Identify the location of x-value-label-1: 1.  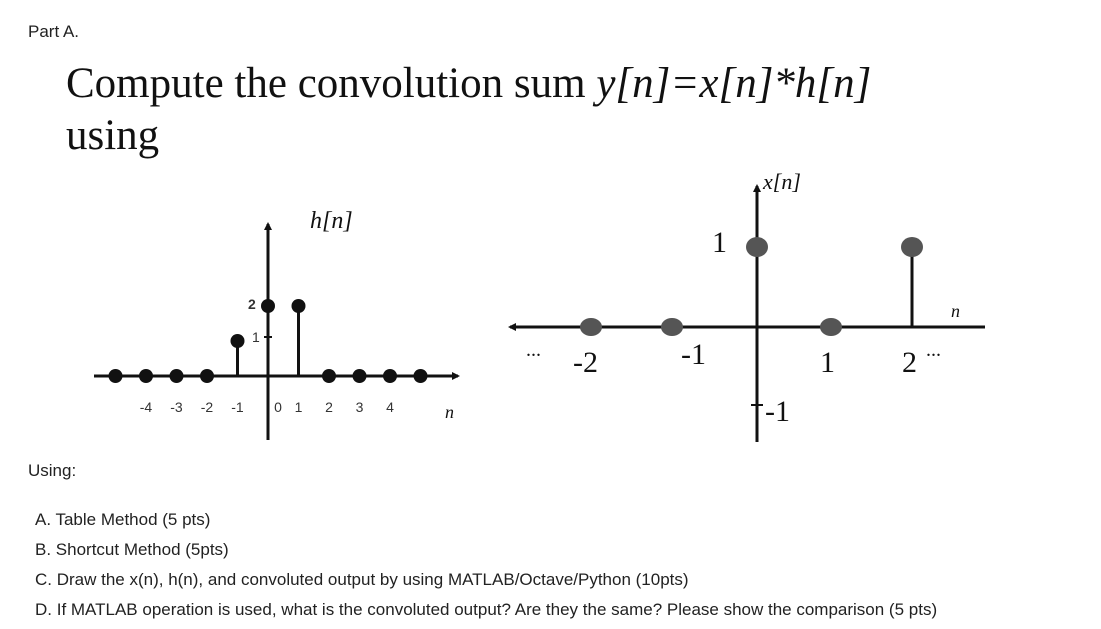
(719, 242).